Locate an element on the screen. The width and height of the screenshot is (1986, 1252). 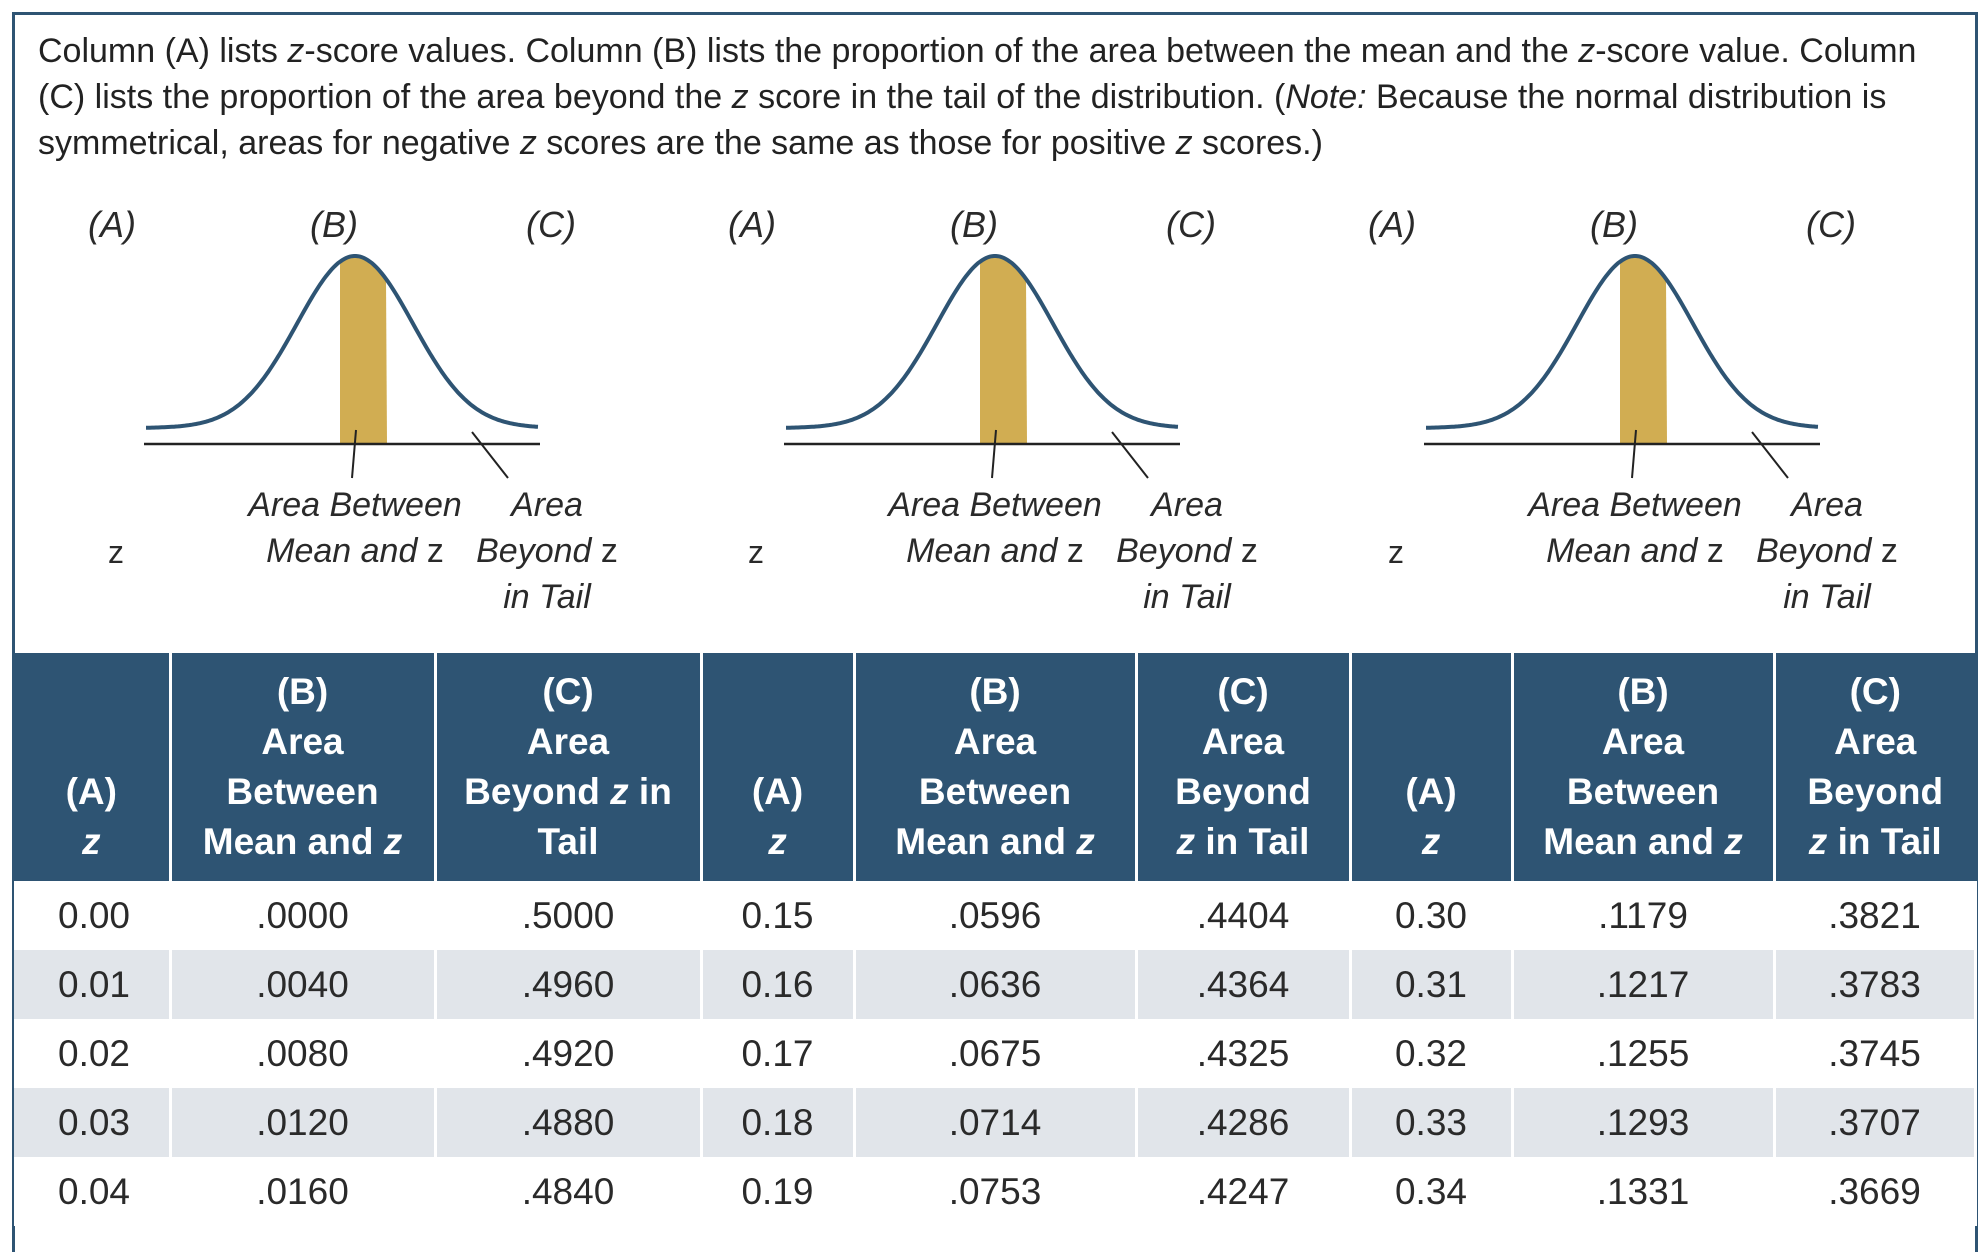
table-cell: 0.04 is located at coordinates (93, 1191).